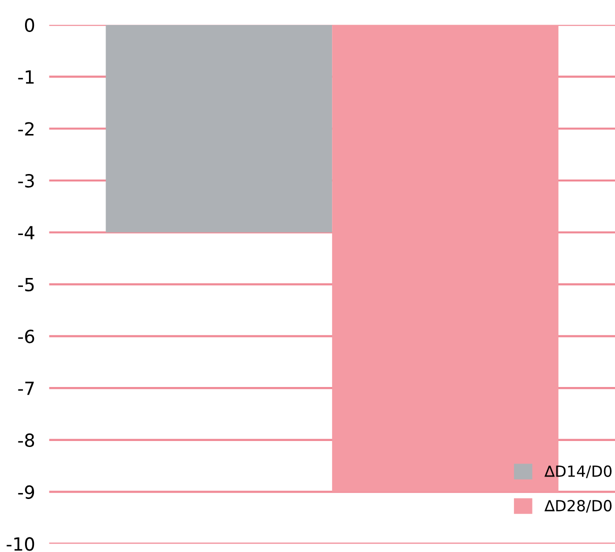 This screenshot has height=552, width=615. Describe the element at coordinates (26, 440) in the screenshot. I see `y-tick-label: -8` at that location.